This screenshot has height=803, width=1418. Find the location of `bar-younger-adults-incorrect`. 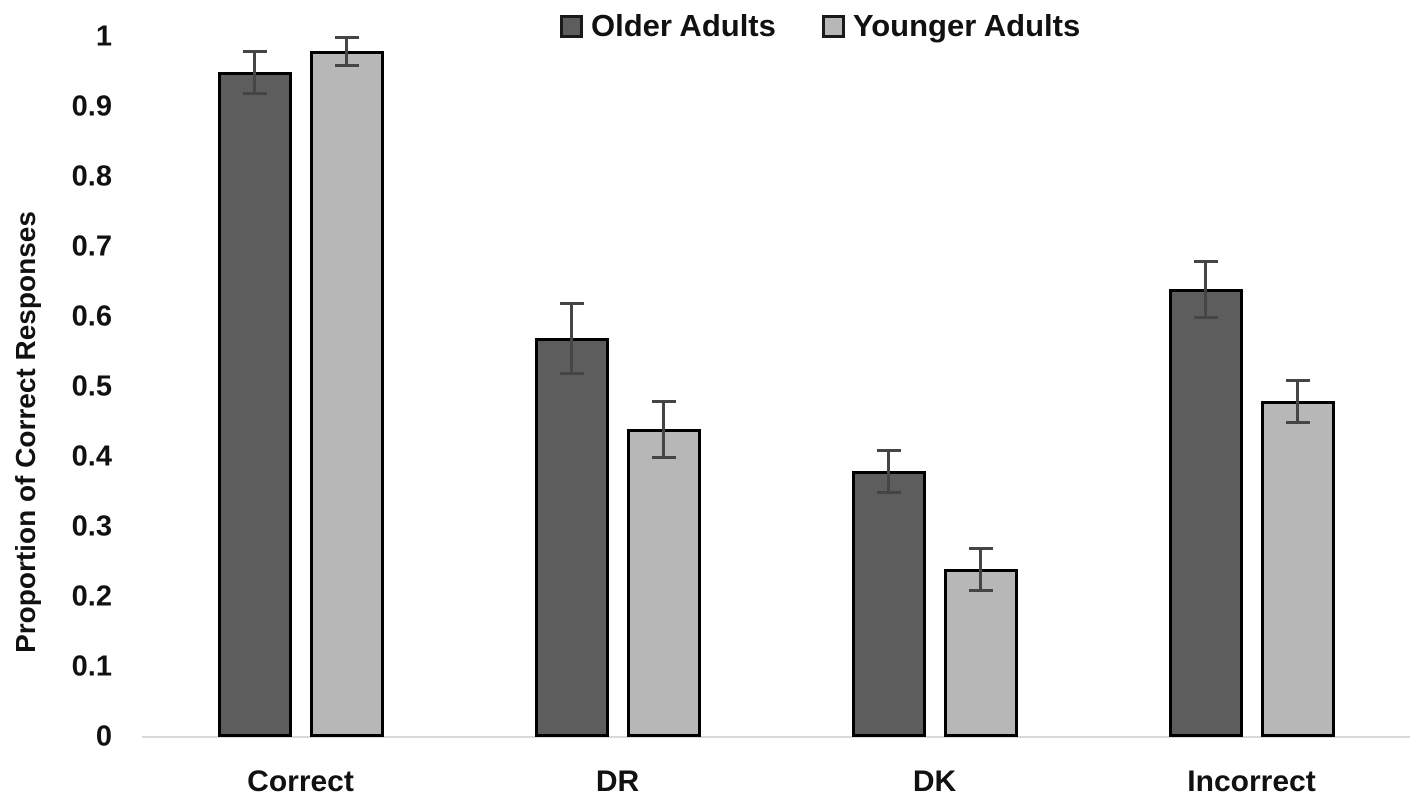

bar-younger-adults-incorrect is located at coordinates (1297, 569).